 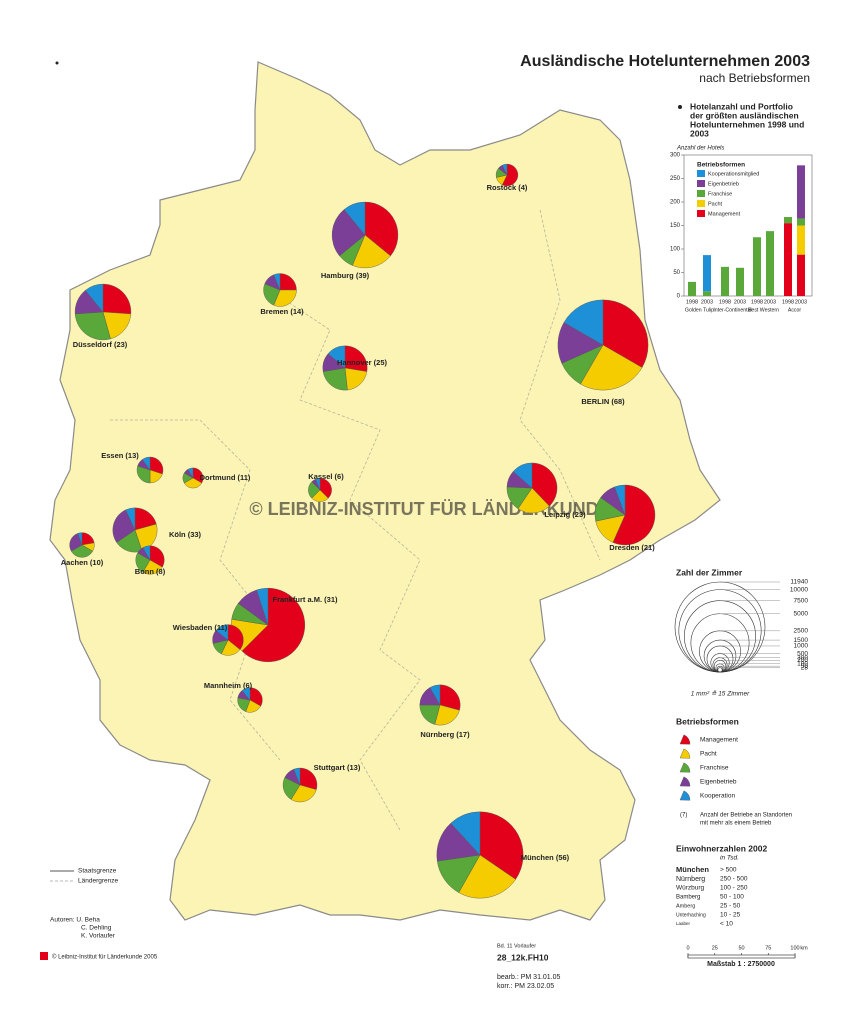 I want to click on population-title: Einwohnerzahlen 2002, so click(x=721, y=848).